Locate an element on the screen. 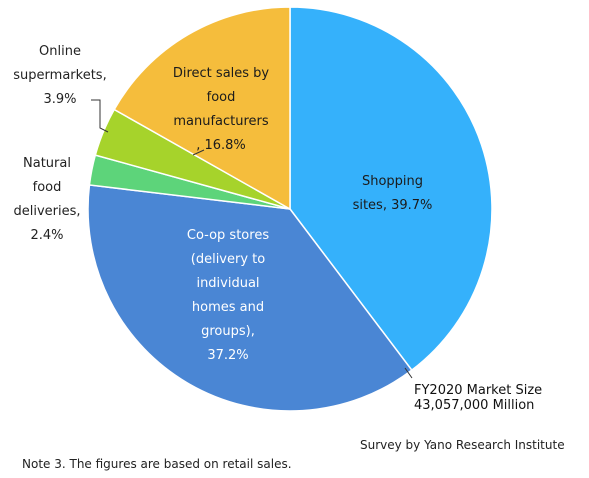 The image size is (589, 478). slice-direct-sales is located at coordinates (202, 108).